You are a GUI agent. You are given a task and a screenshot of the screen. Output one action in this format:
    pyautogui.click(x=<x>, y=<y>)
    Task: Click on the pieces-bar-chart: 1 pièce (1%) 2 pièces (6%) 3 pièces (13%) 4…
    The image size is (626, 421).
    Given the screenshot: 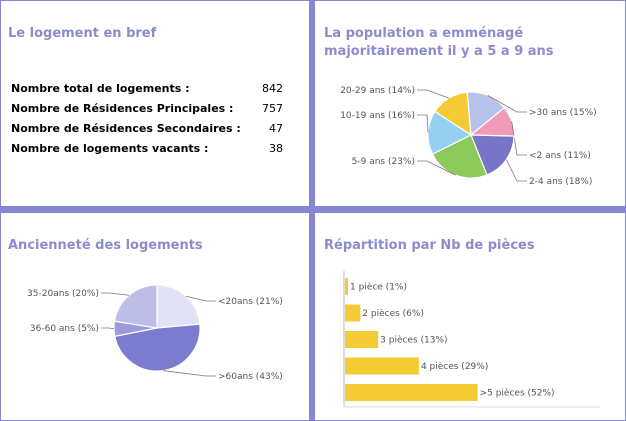 What is the action you would take?
    pyautogui.click(x=471, y=339)
    